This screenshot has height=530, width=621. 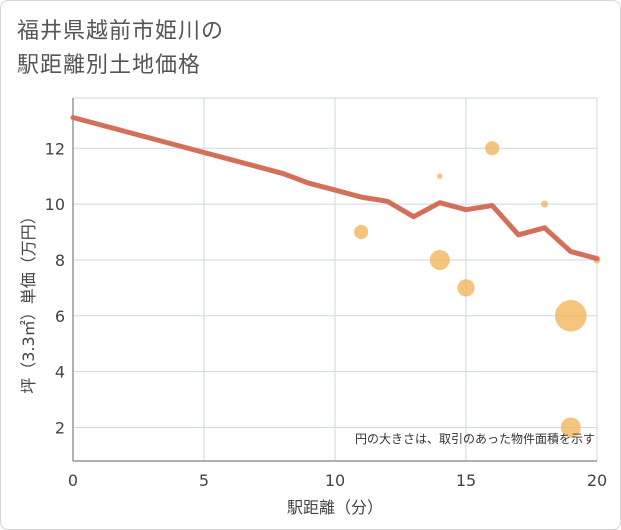 I want to click on x-tick-label: 5, so click(x=204, y=480).